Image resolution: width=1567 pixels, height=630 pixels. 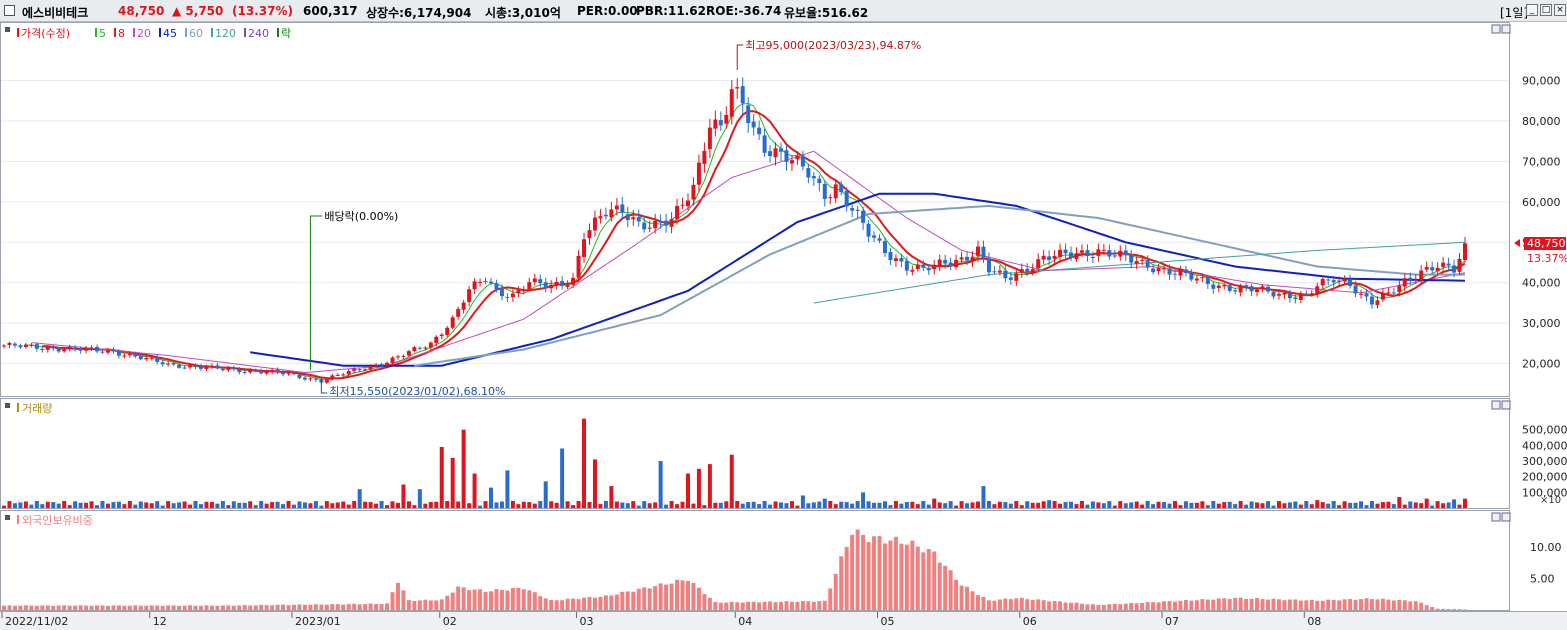 What do you see at coordinates (1546, 243) in the screenshot?
I see `last-price-value: 48,750` at bounding box center [1546, 243].